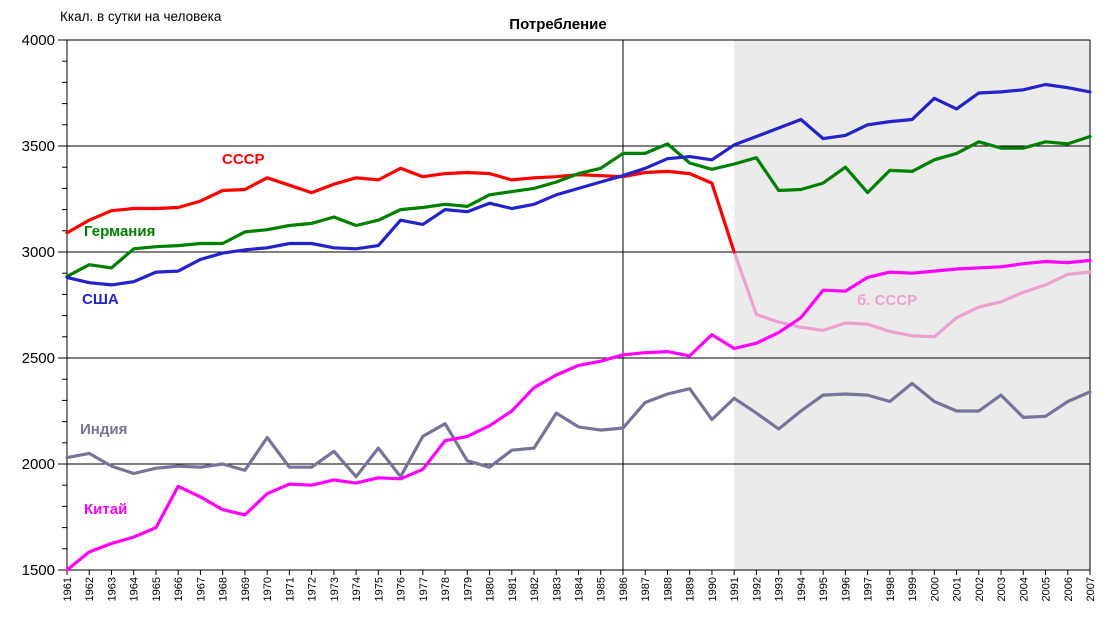  What do you see at coordinates (224, 589) in the screenshot?
I see `x-axis-label-1968: 1968` at bounding box center [224, 589].